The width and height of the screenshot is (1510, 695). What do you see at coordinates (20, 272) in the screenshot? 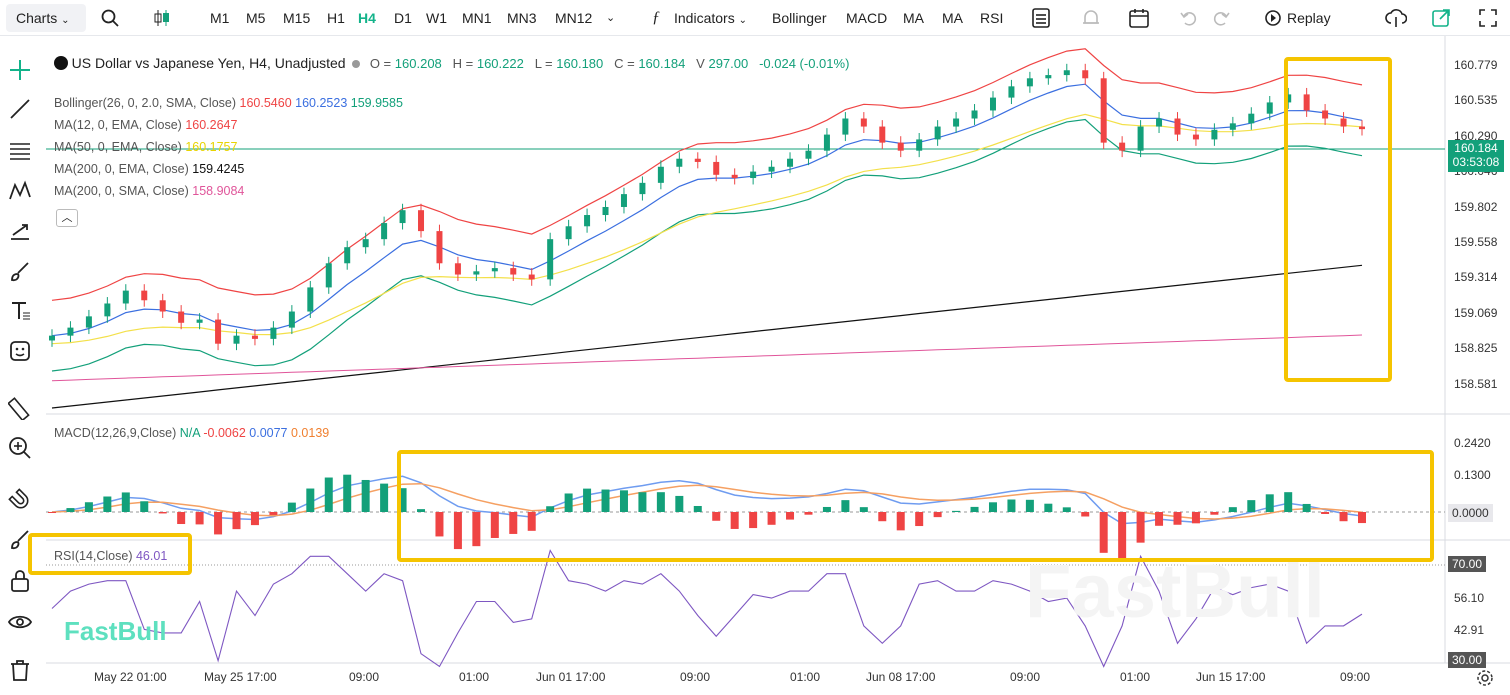
I see `brush-icon` at bounding box center [20, 272].